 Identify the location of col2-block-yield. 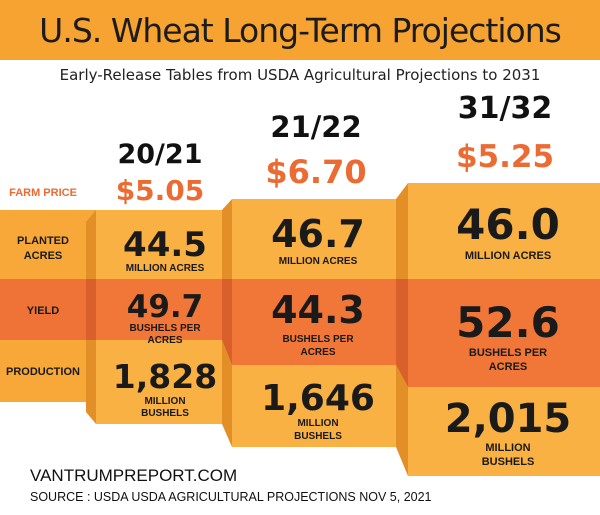
(314, 322).